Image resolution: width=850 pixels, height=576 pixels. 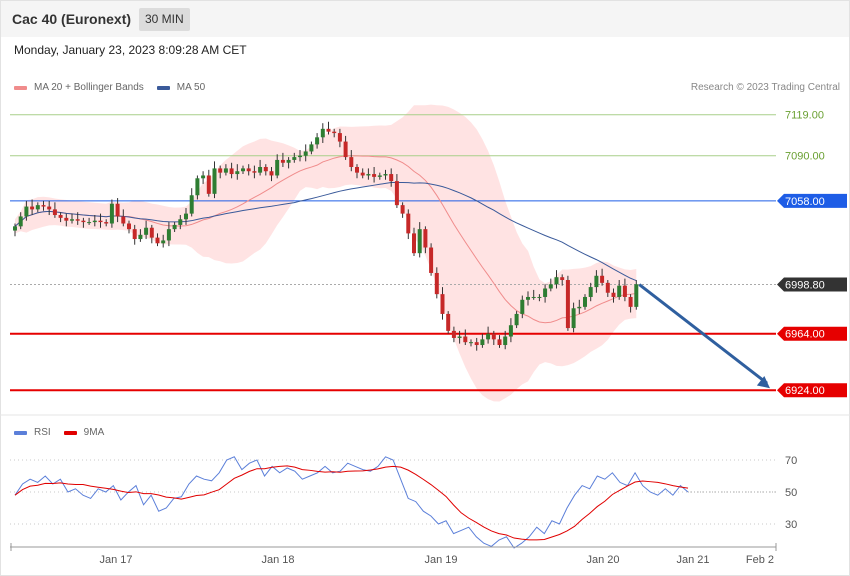 I want to click on ma20-legend-label: MA 20 + Bollinger Bands, so click(x=89, y=87).